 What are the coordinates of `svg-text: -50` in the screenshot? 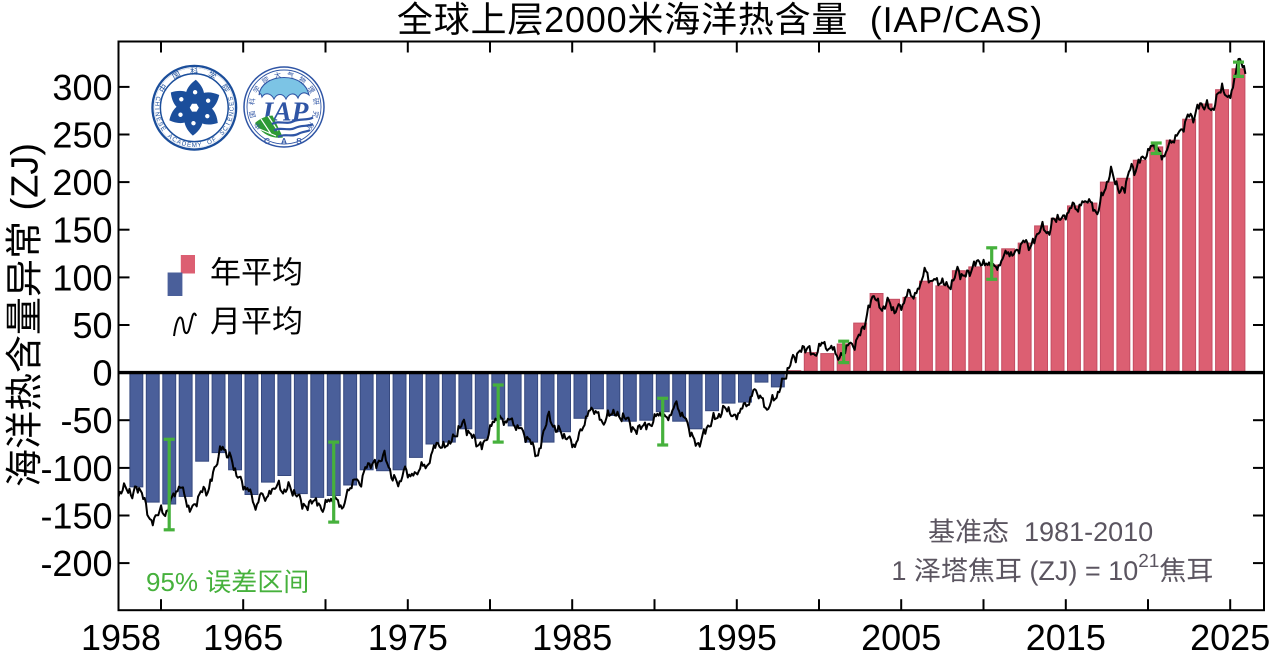 It's located at (86, 420).